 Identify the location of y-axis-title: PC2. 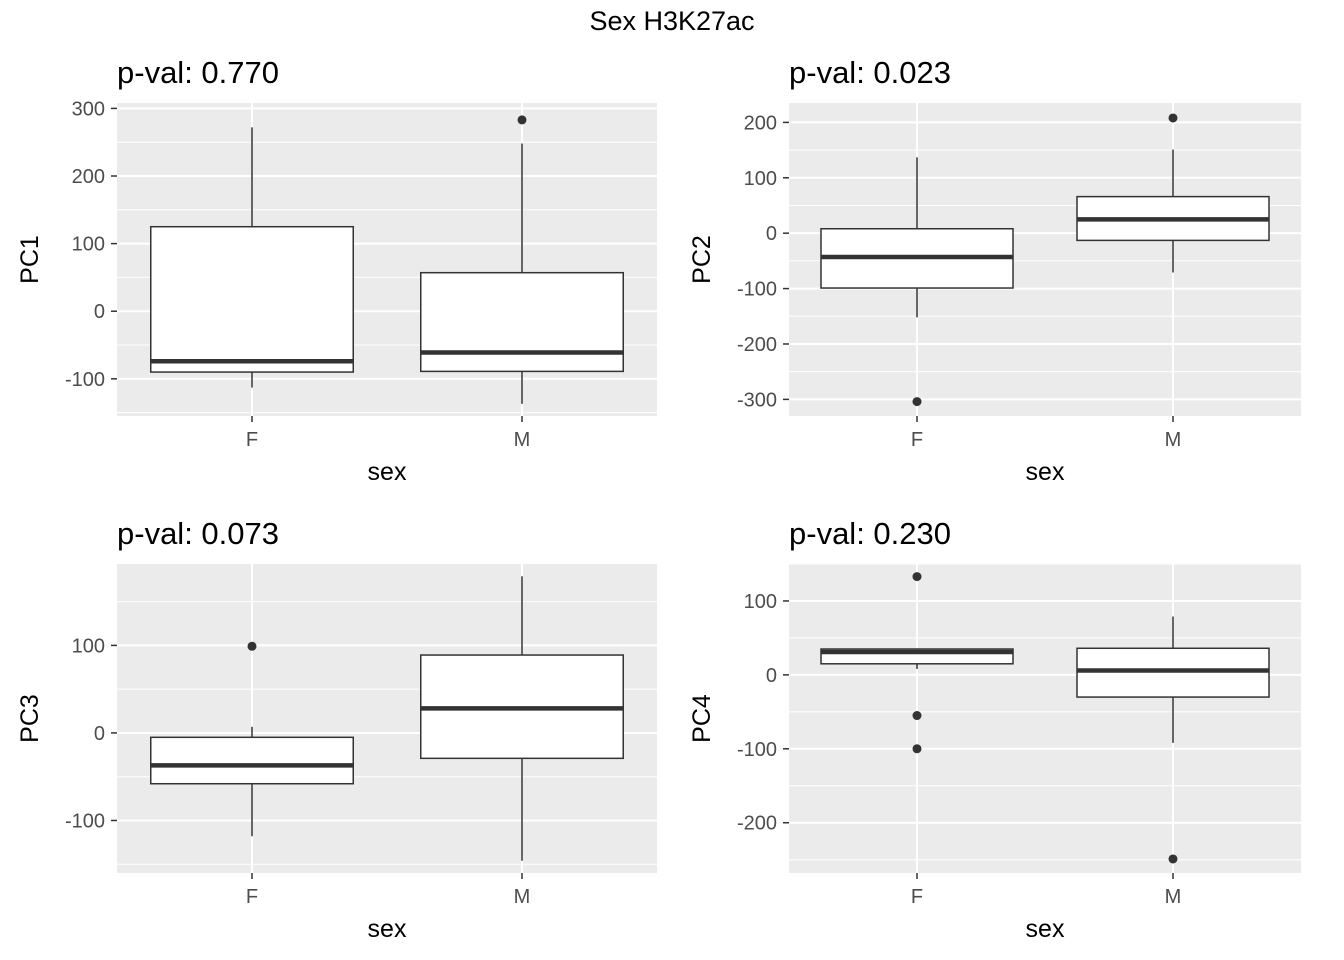
(702, 259).